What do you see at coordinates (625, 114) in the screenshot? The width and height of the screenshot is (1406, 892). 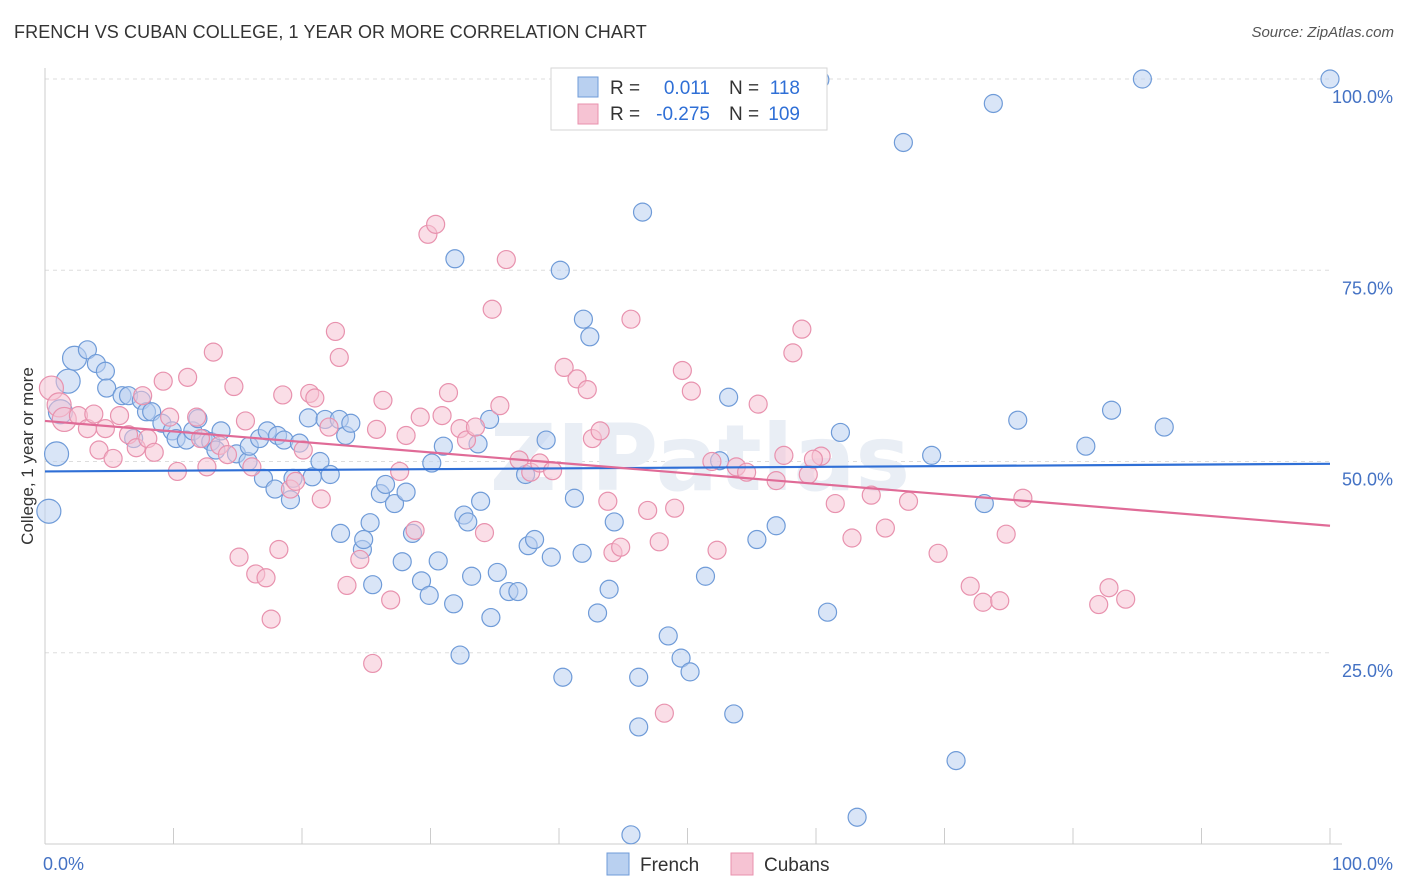 I see `cubans-r-label: R =` at bounding box center [625, 114].